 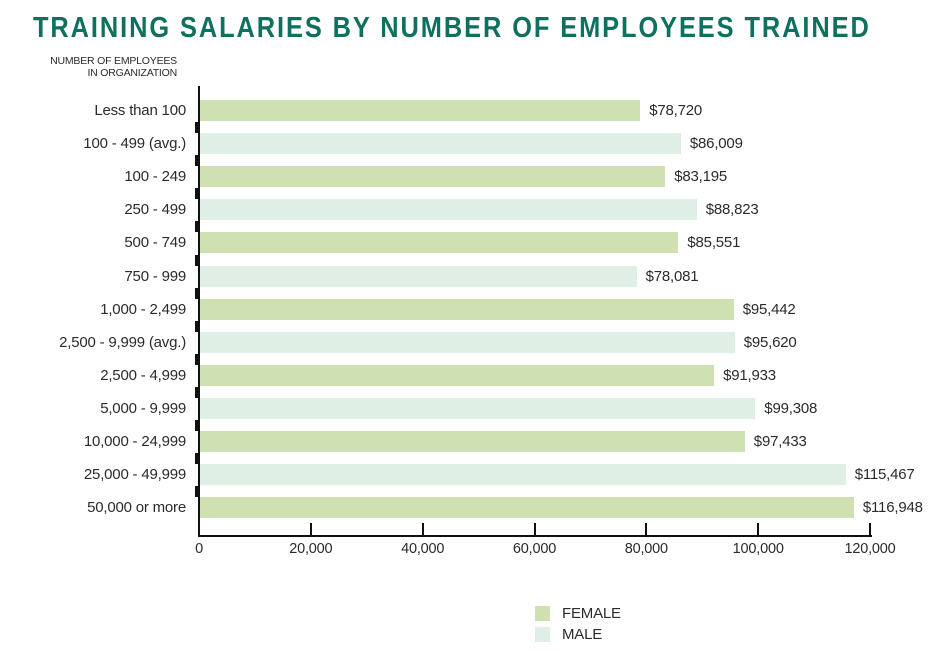 I want to click on bar-row: 2,500 - 4,999 $91,933, so click(x=474, y=375).